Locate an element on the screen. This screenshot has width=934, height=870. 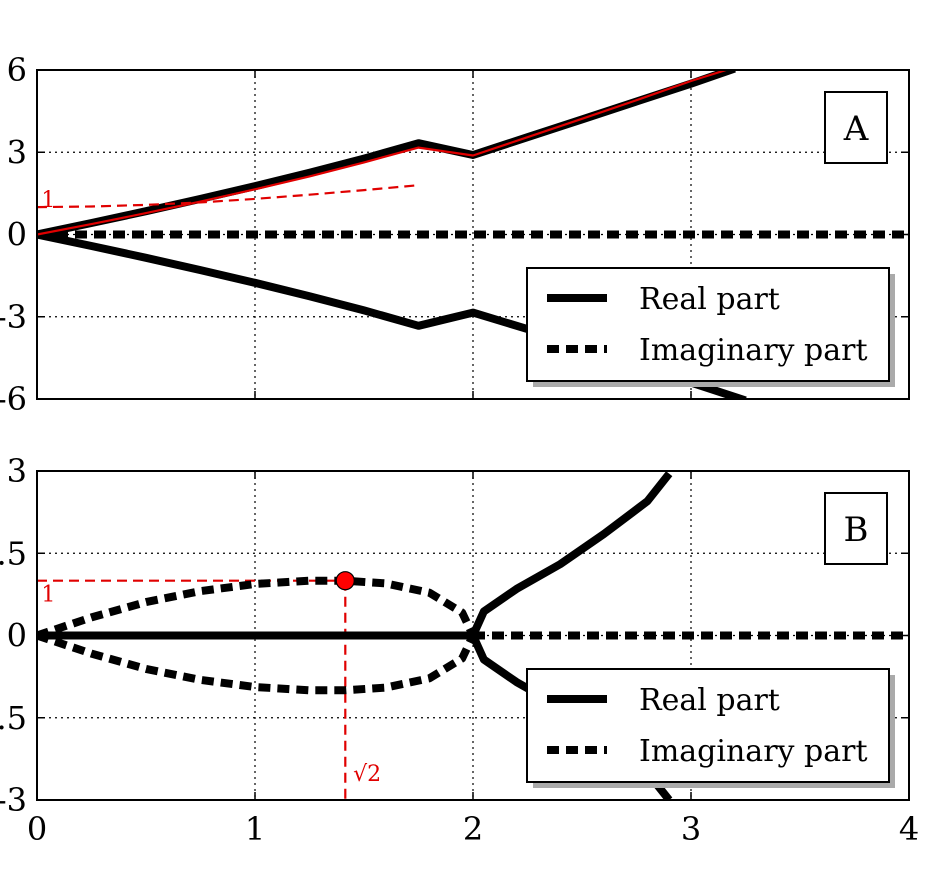
panel-label: A is located at coordinates (856, 129).